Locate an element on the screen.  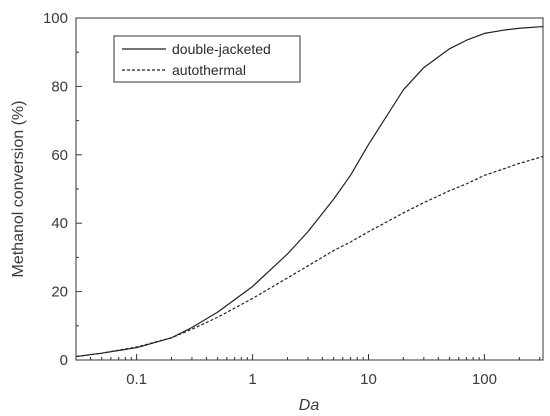
legend: double-jacketed autothermal is located at coordinates (207, 59).